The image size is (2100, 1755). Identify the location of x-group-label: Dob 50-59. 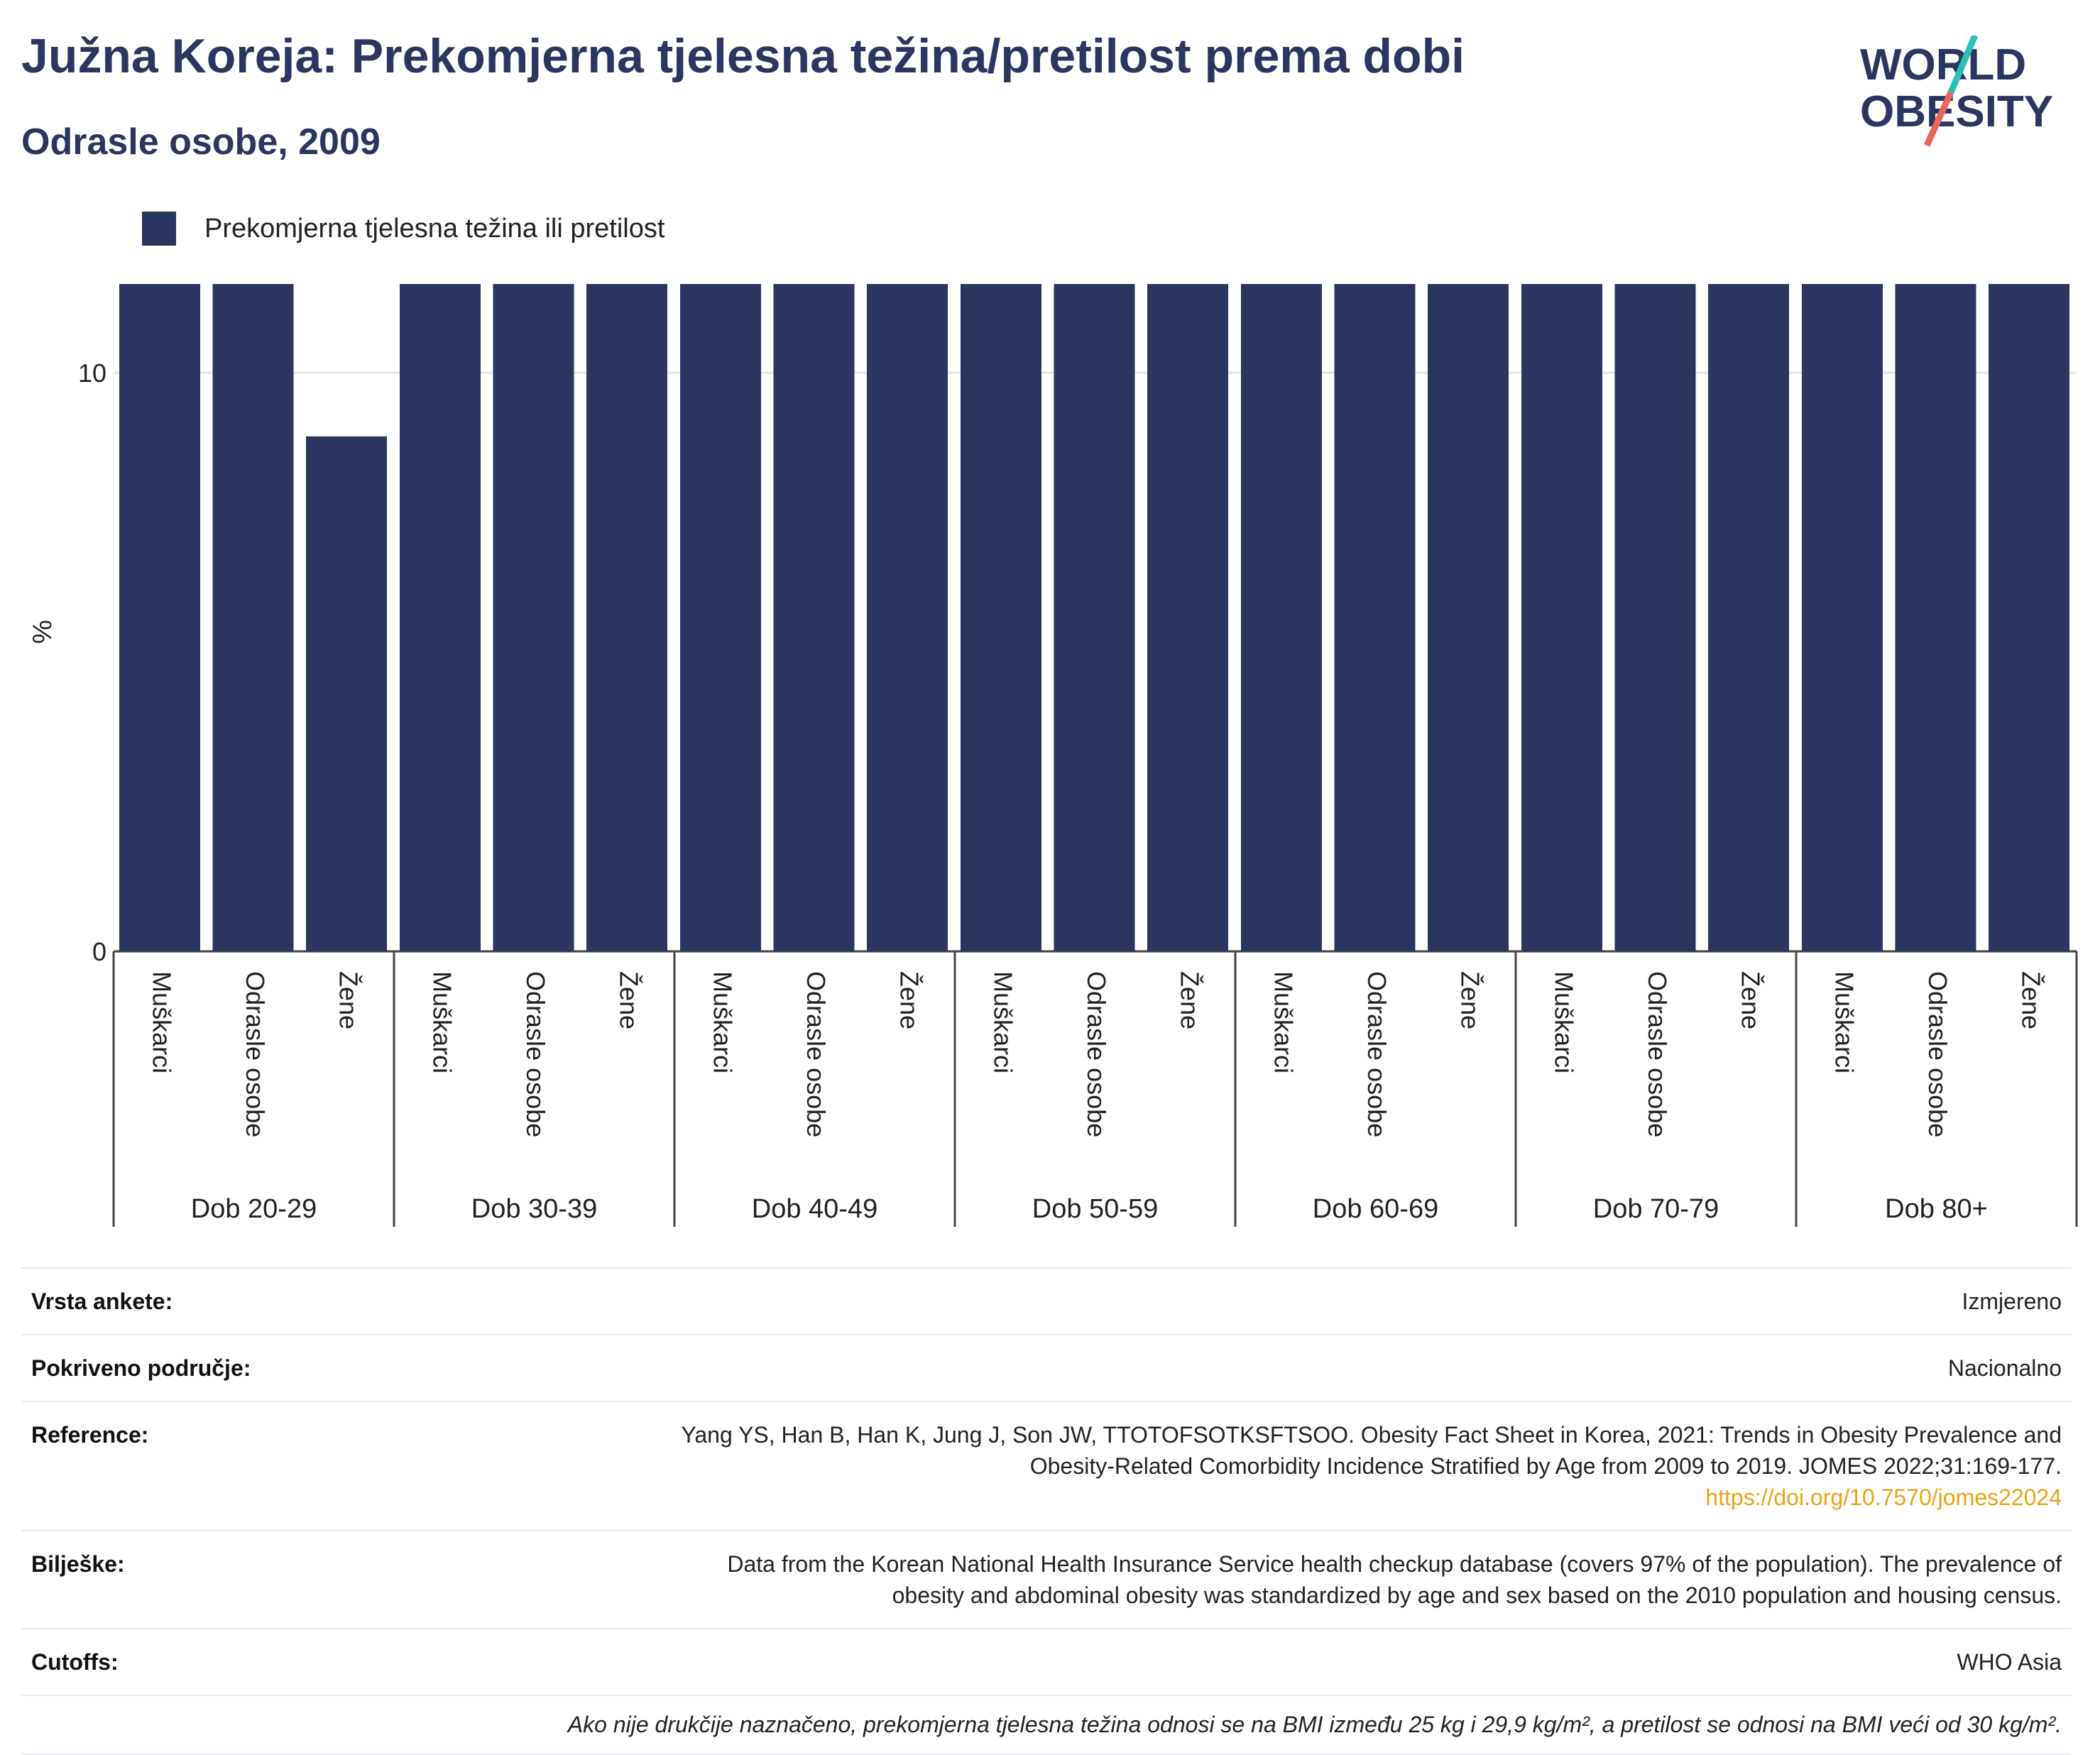
(1095, 1209).